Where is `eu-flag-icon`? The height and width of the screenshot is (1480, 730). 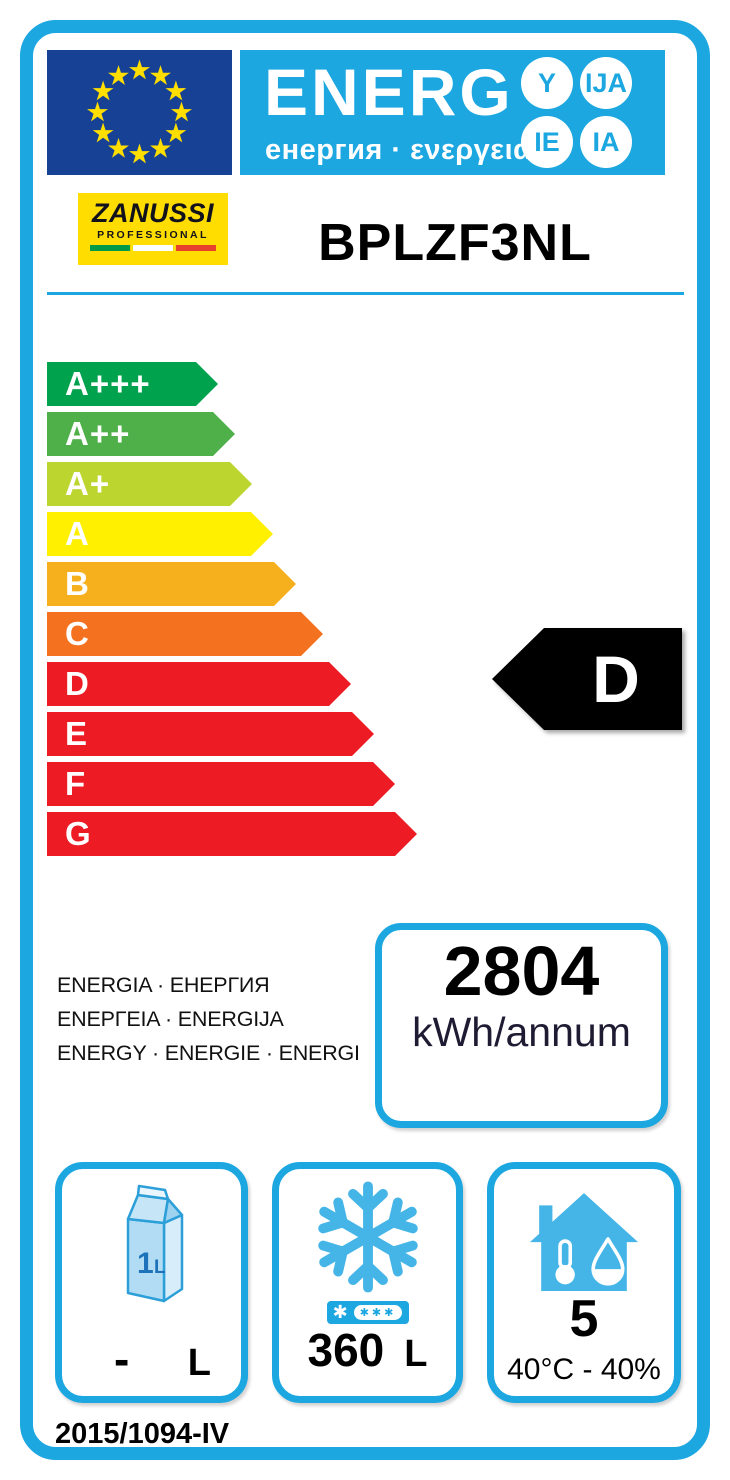 eu-flag-icon is located at coordinates (139, 112).